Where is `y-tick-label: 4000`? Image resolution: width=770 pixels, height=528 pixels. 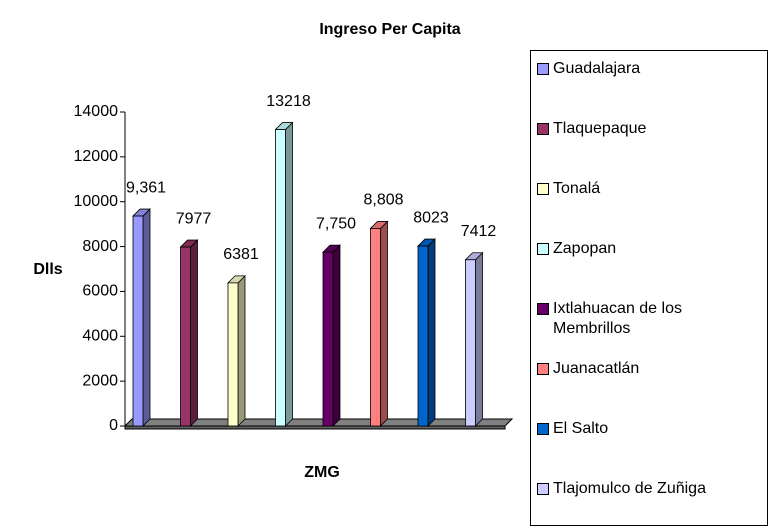
y-tick-label: 4000 is located at coordinates (100, 336).